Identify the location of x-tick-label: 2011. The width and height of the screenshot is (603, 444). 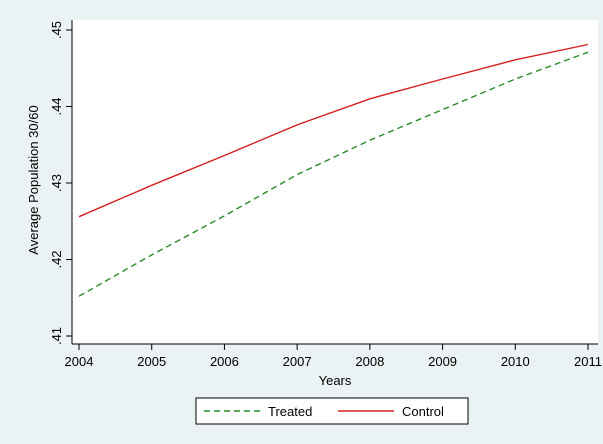
(588, 361).